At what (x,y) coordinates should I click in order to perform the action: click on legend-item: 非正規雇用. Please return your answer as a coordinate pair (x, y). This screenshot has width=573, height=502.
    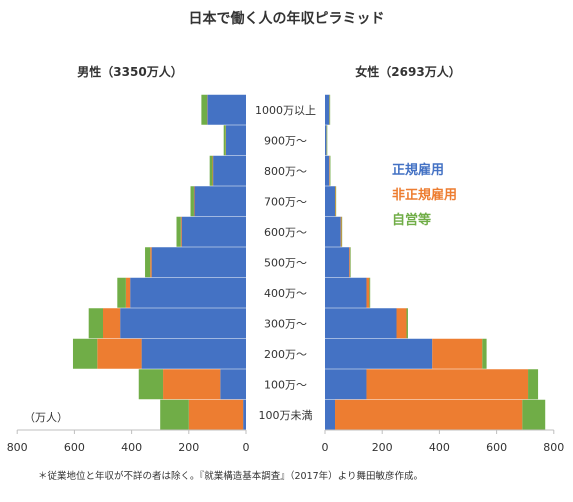
    Looking at the image, I should click on (424, 195).